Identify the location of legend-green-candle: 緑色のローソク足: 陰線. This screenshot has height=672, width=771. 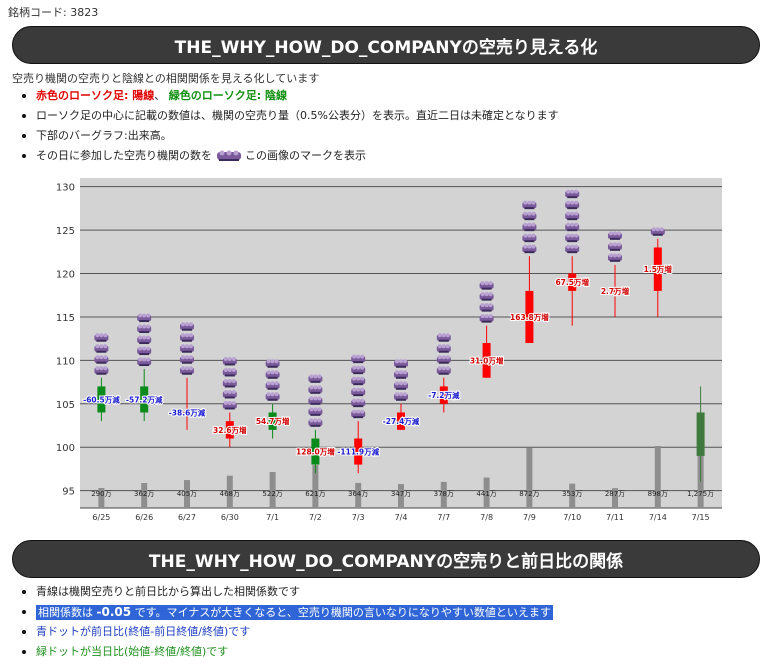
(227, 95).